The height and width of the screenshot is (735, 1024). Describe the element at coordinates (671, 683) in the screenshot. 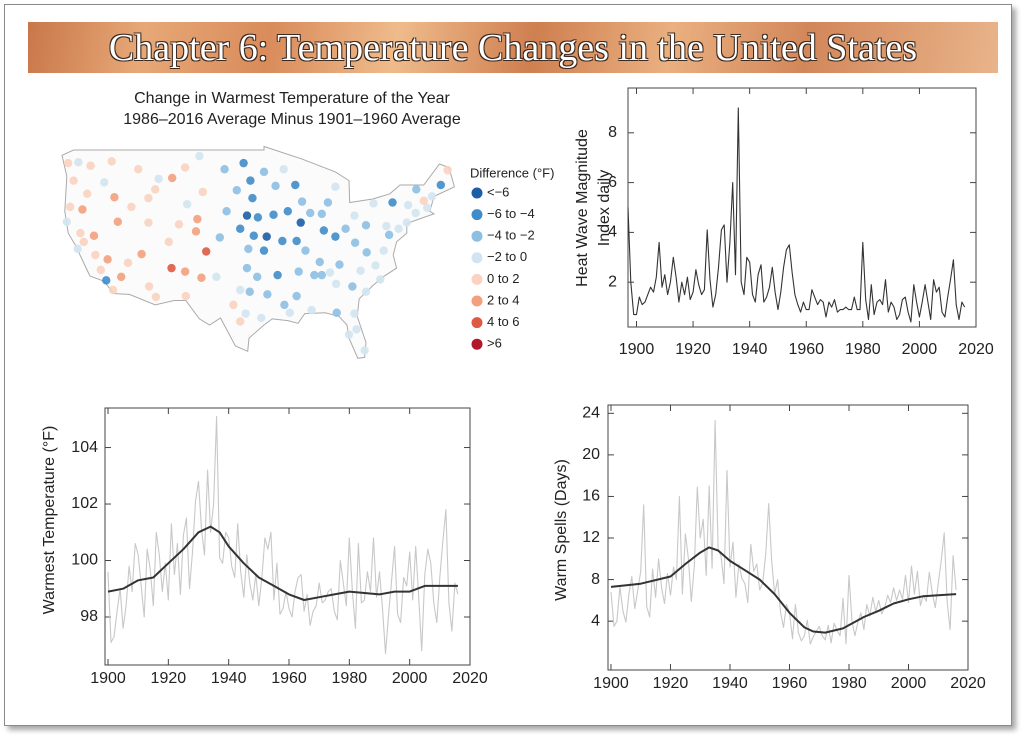

I see `x-tick-label: 1920` at that location.